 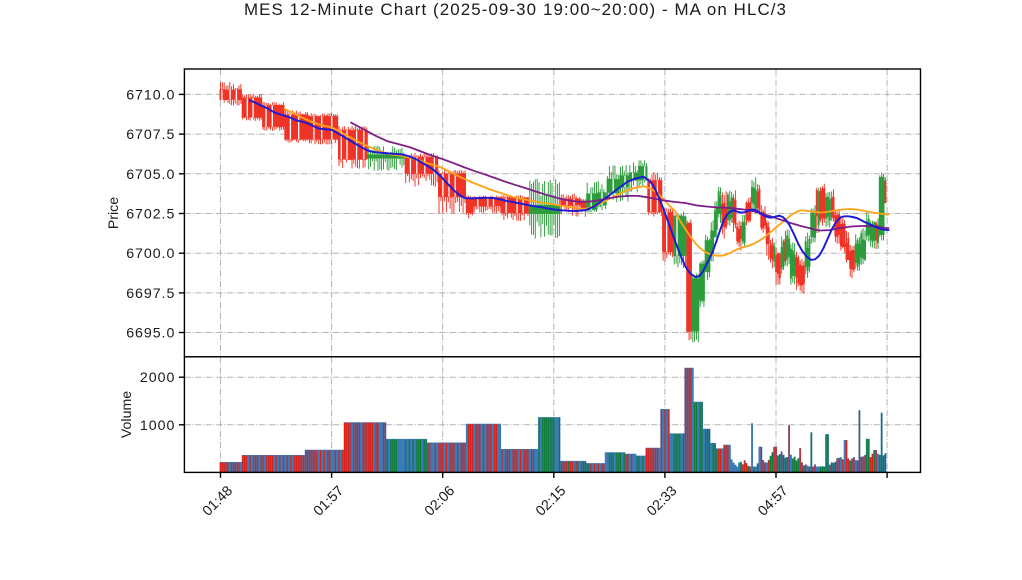 What do you see at coordinates (150, 175) in the screenshot?
I see `svg-text: 6705.0` at bounding box center [150, 175].